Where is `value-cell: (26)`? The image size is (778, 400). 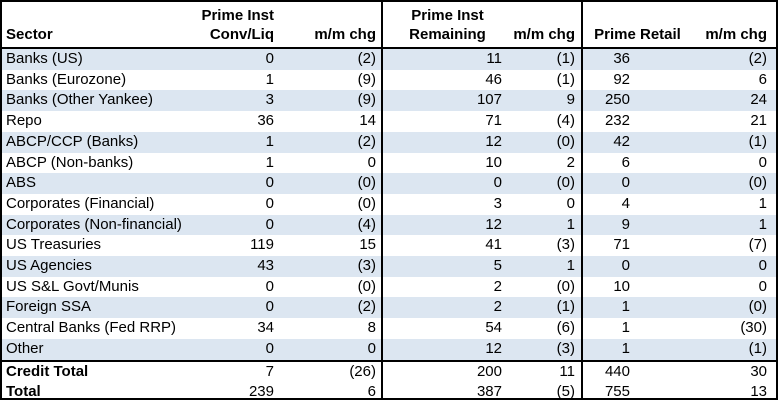 value-cell: (26) is located at coordinates (334, 371).